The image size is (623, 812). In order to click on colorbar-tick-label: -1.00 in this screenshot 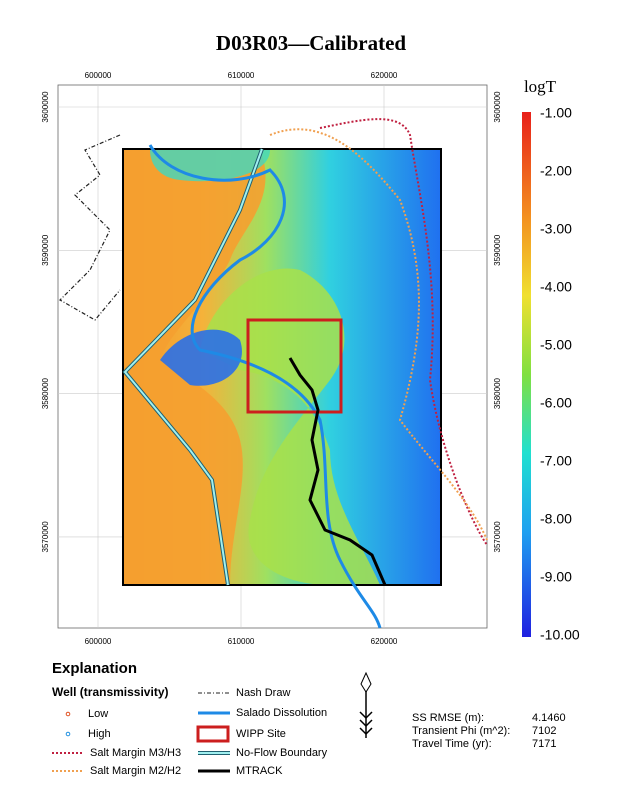, I will do `click(556, 113)`.